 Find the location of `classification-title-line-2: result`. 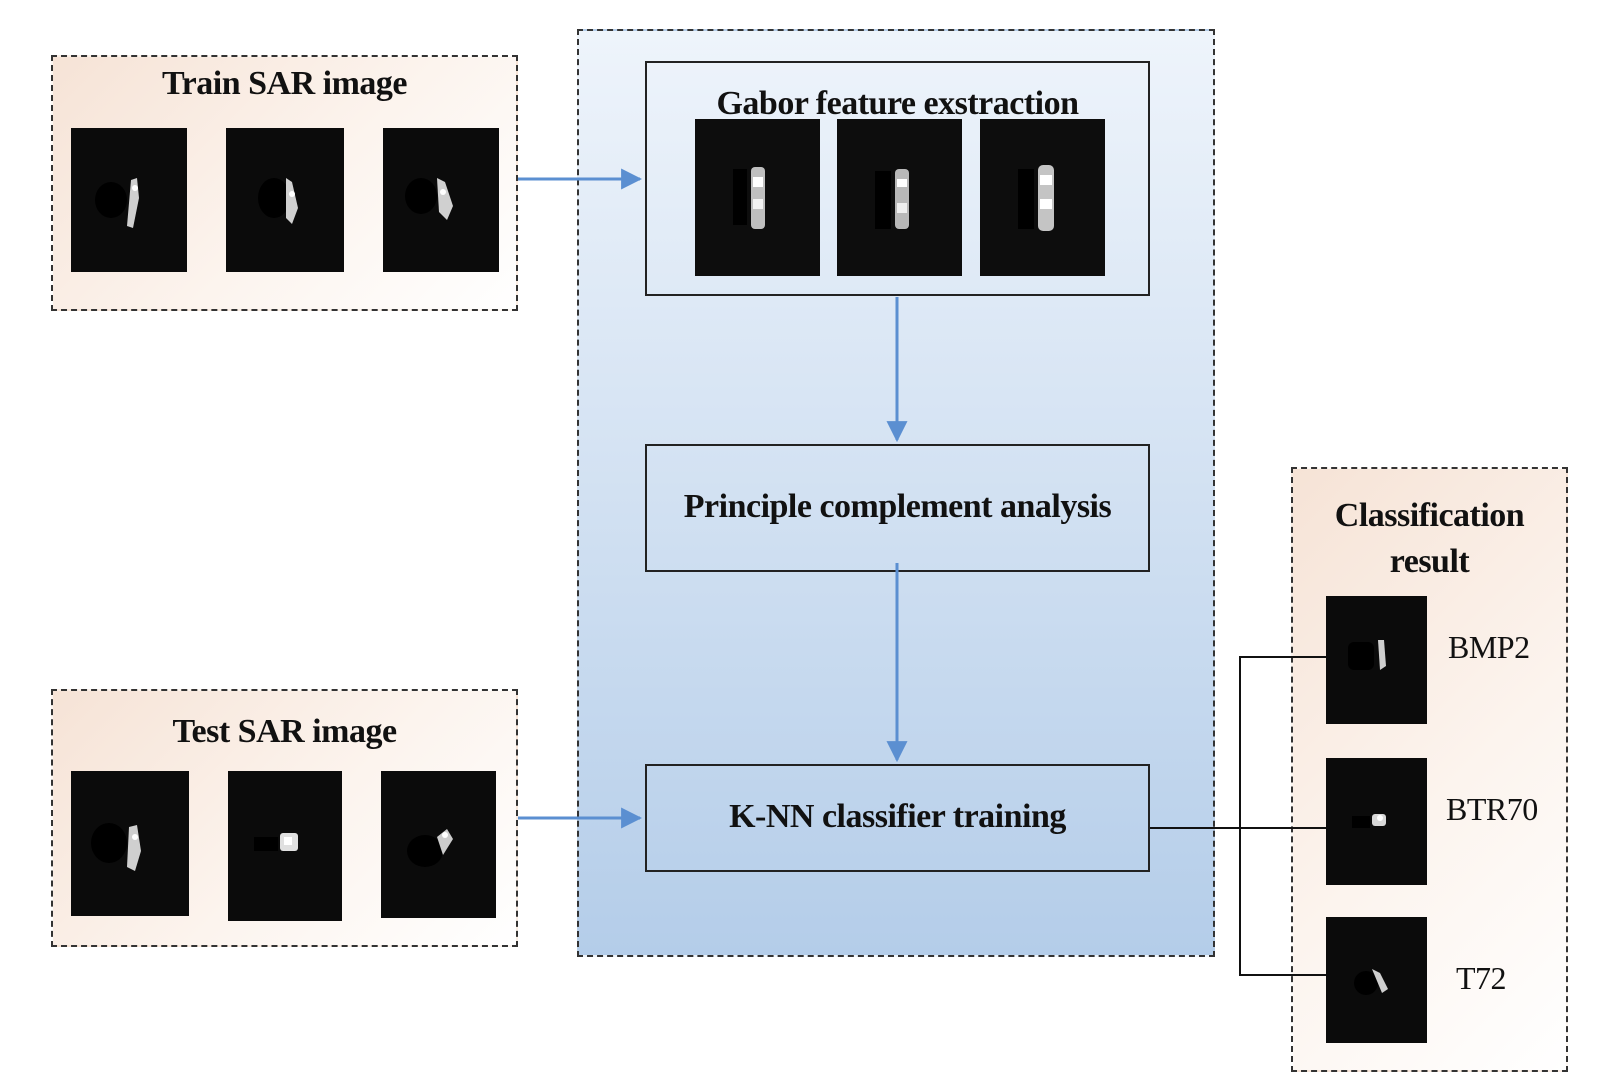

classification-title-line-2: result is located at coordinates (1429, 561).